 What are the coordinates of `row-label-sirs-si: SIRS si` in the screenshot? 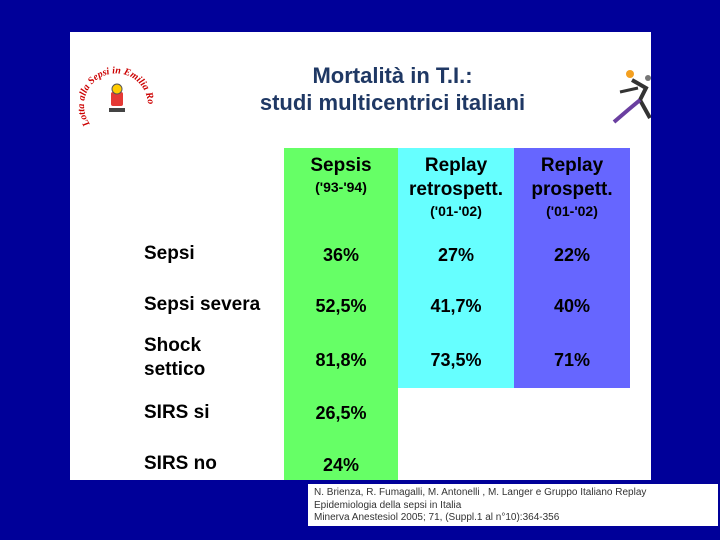 It's located at (177, 412).